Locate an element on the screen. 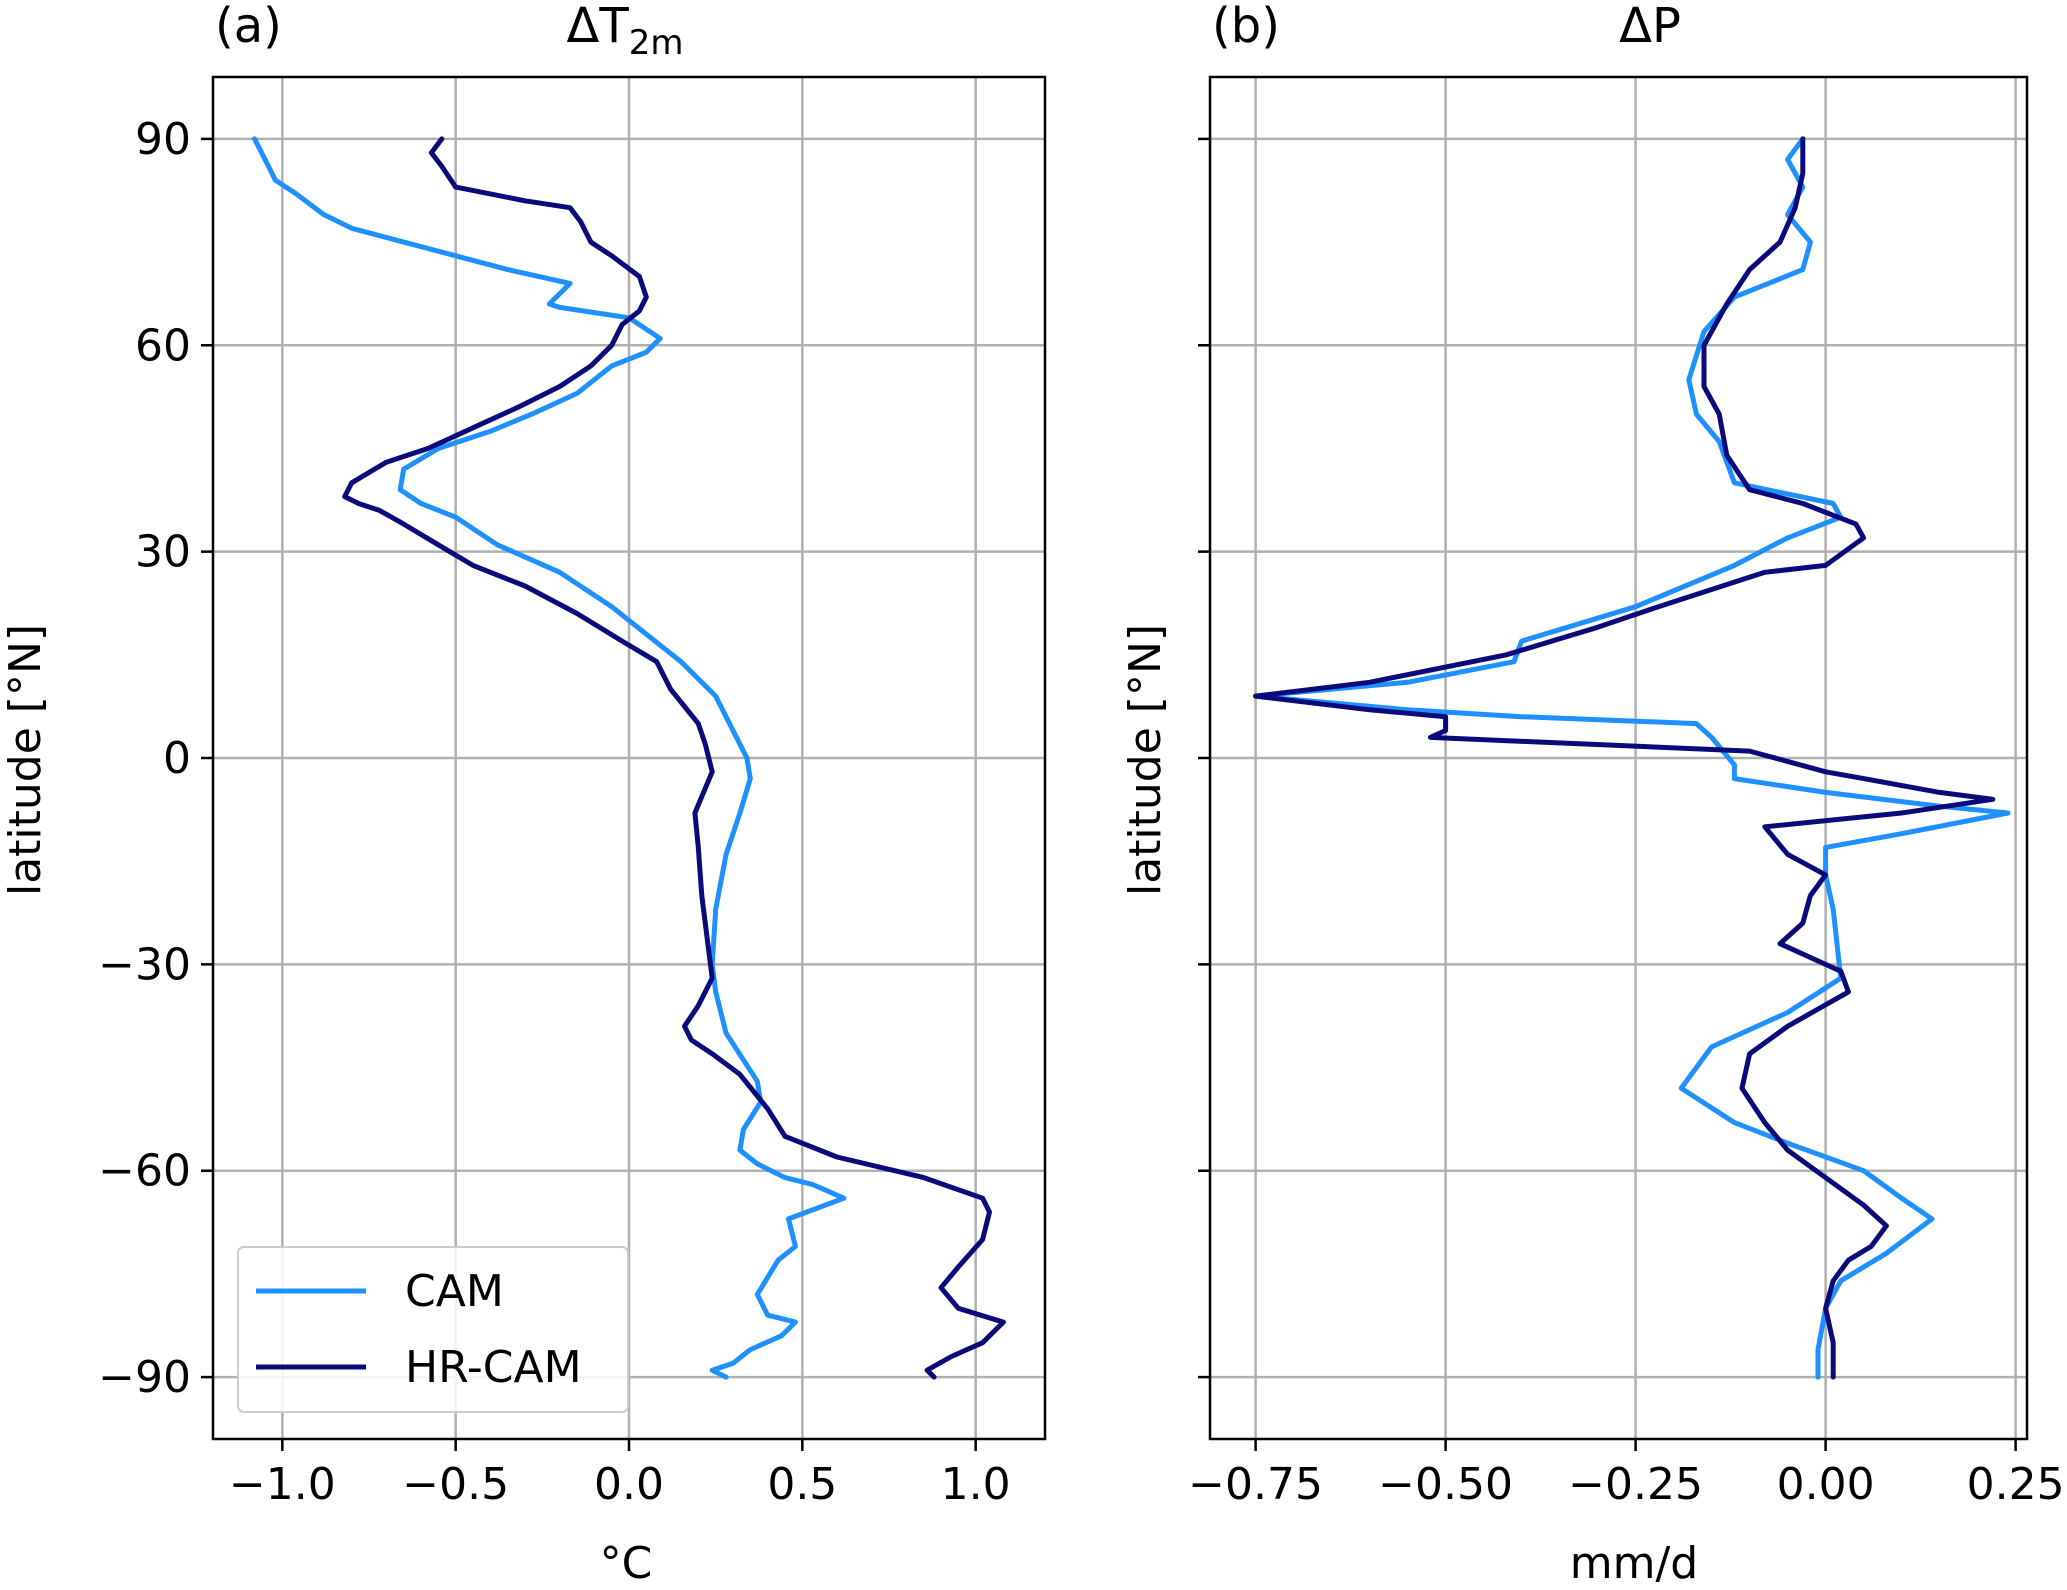  panel-a-x-tick-label: −0.5 is located at coordinates (455, 1484).